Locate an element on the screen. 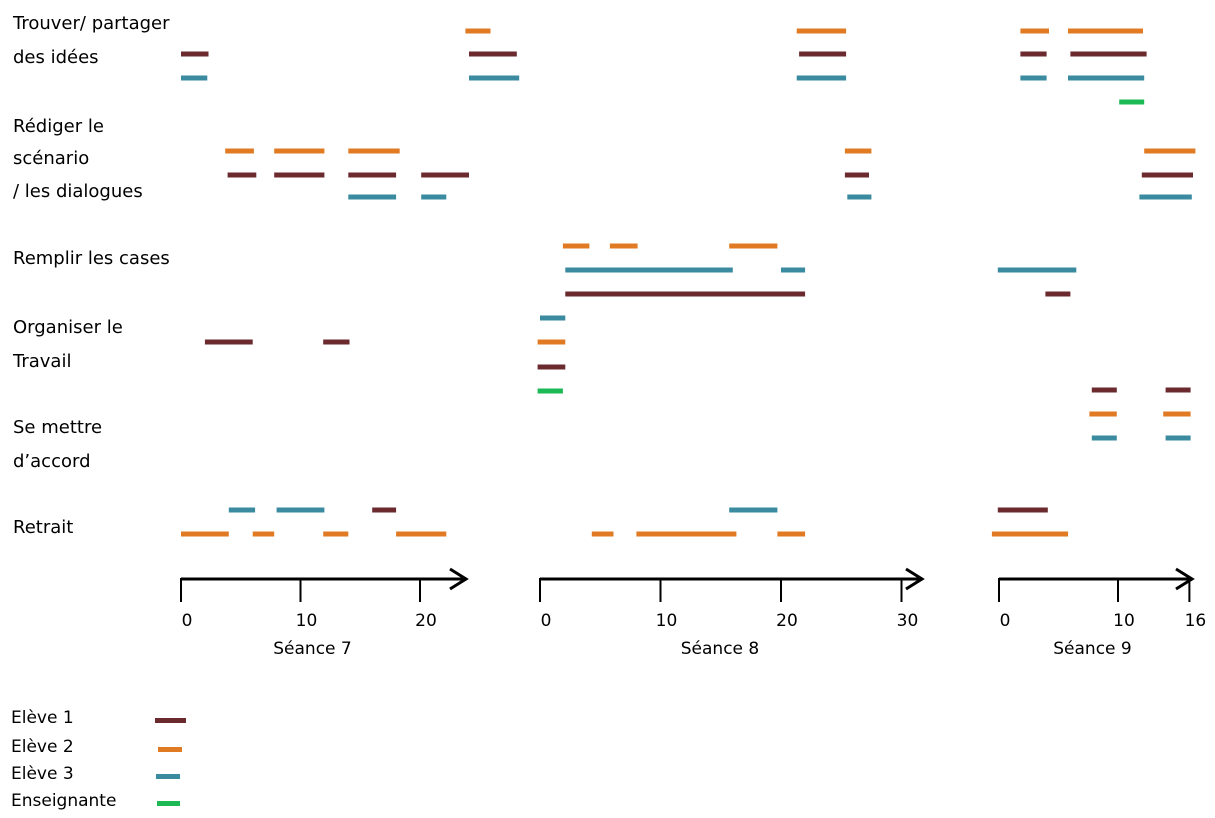  session-title-s7: Séance 7 is located at coordinates (312, 649).